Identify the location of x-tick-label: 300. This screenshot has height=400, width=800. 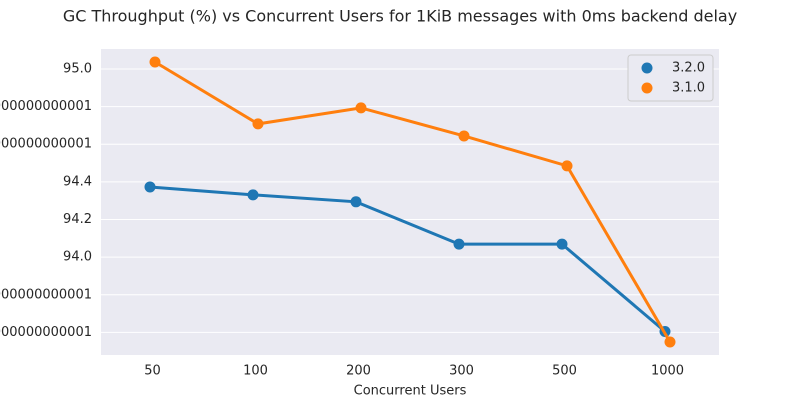
(461, 371).